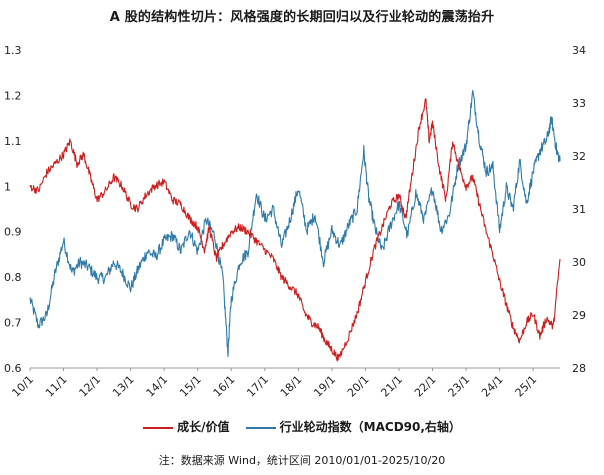  I want to click on x-tick-label: 22/1, so click(425, 386).